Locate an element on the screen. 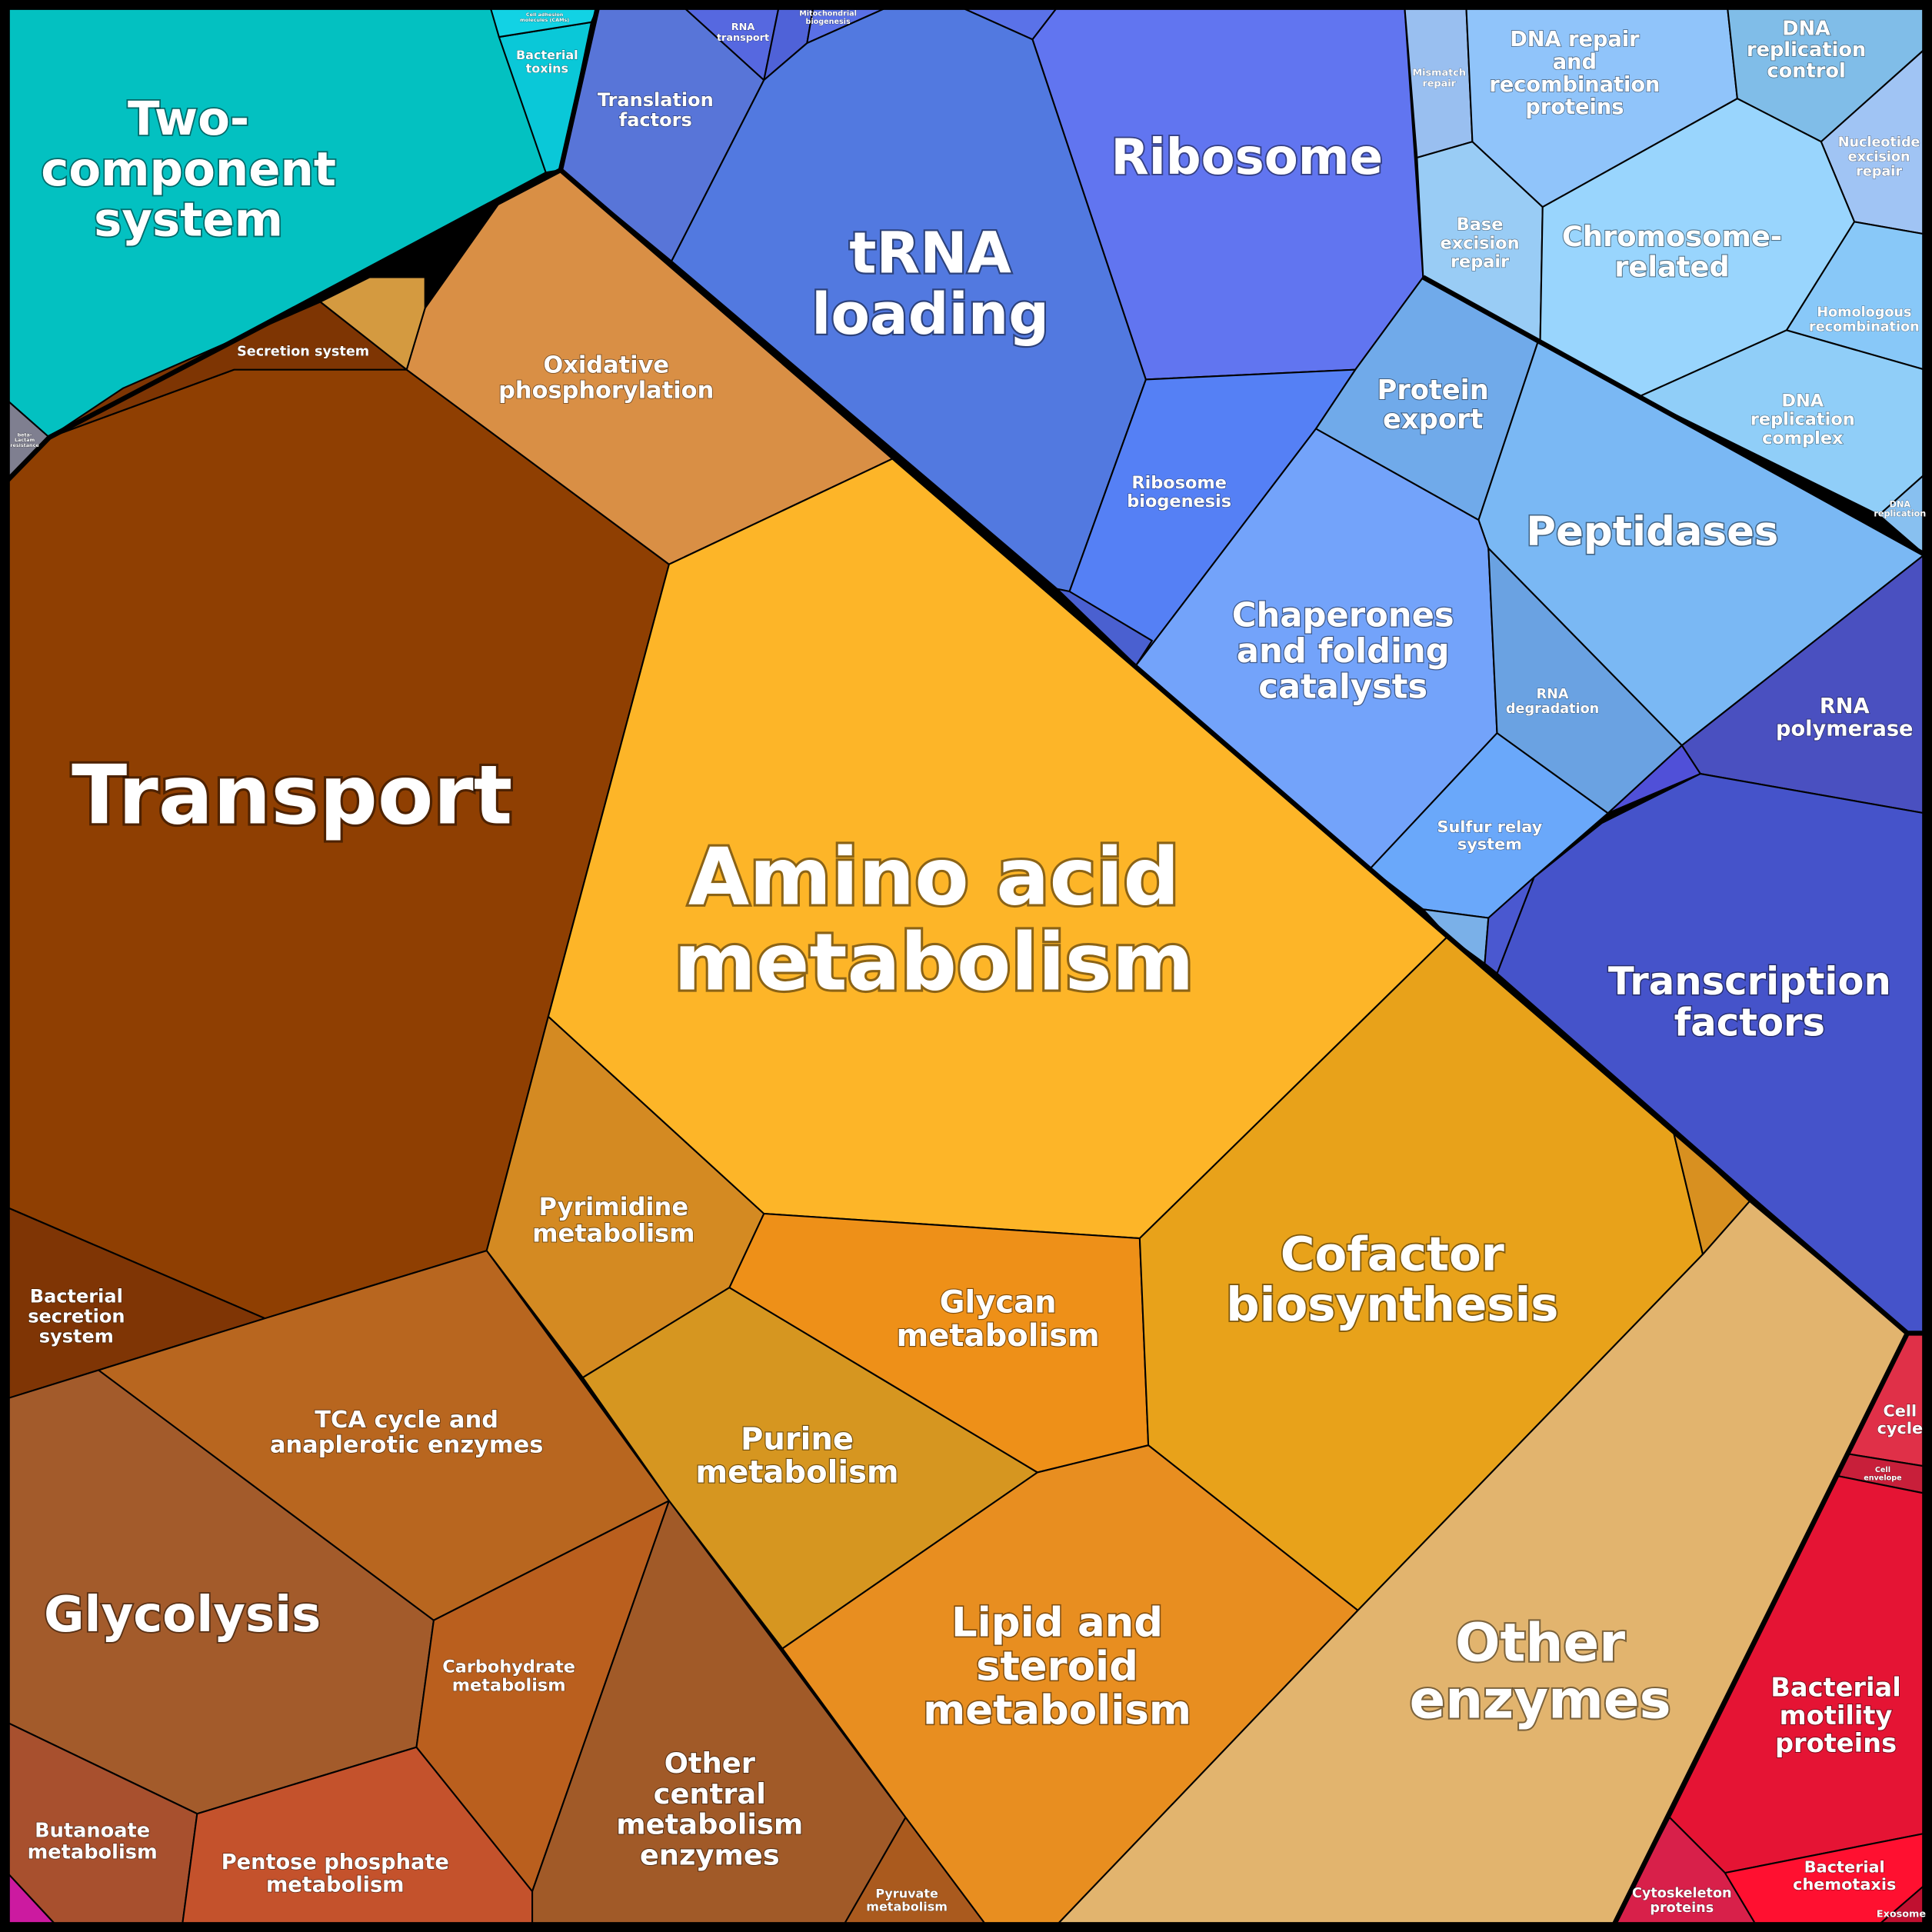 This screenshot has height=1932, width=1932. label-line: Glycolysis is located at coordinates (182, 1615).